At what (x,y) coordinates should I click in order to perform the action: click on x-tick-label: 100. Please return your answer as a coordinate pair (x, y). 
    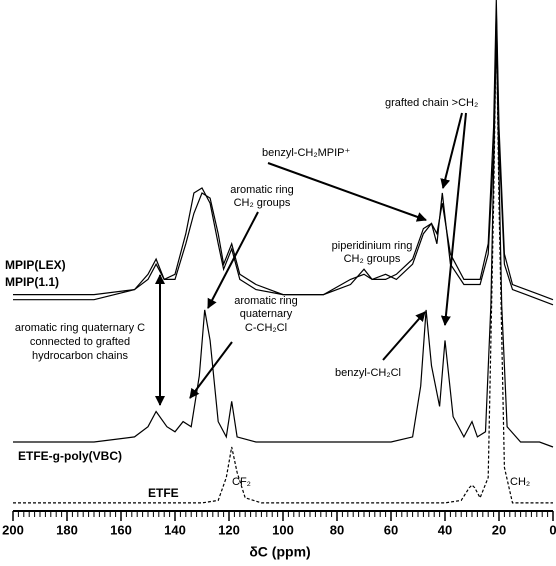
    Looking at the image, I should click on (283, 529).